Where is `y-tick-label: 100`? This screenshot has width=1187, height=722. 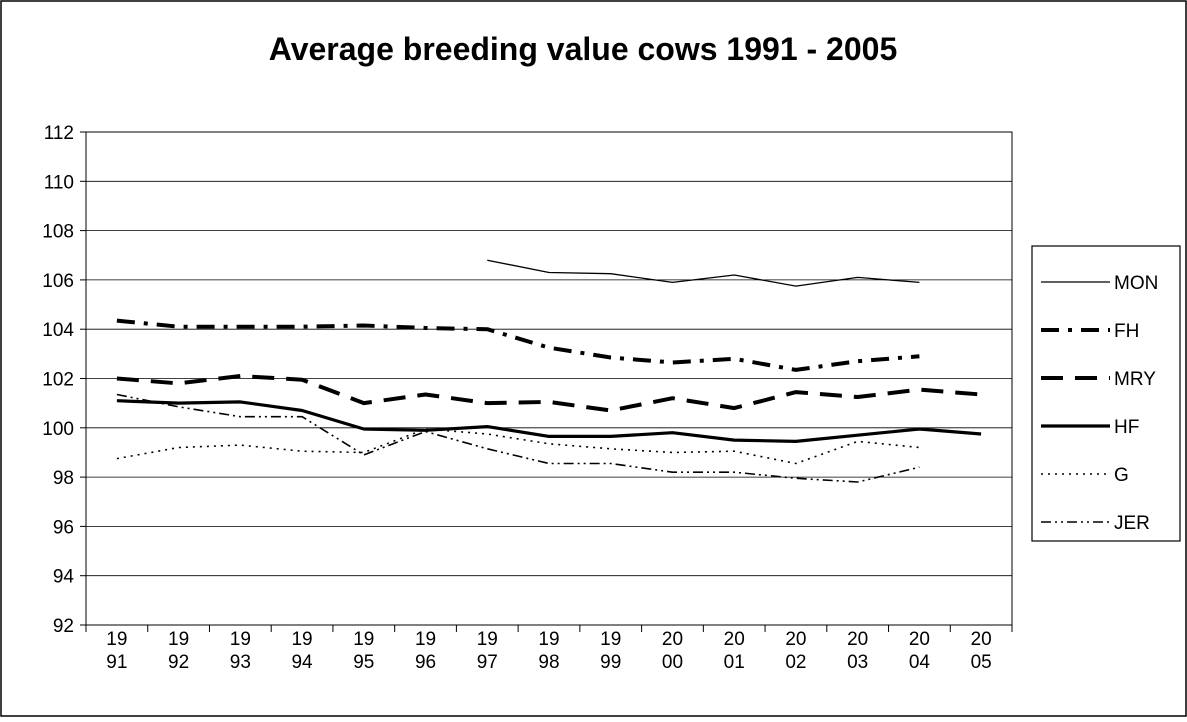 y-tick-label: 100 is located at coordinates (58, 429).